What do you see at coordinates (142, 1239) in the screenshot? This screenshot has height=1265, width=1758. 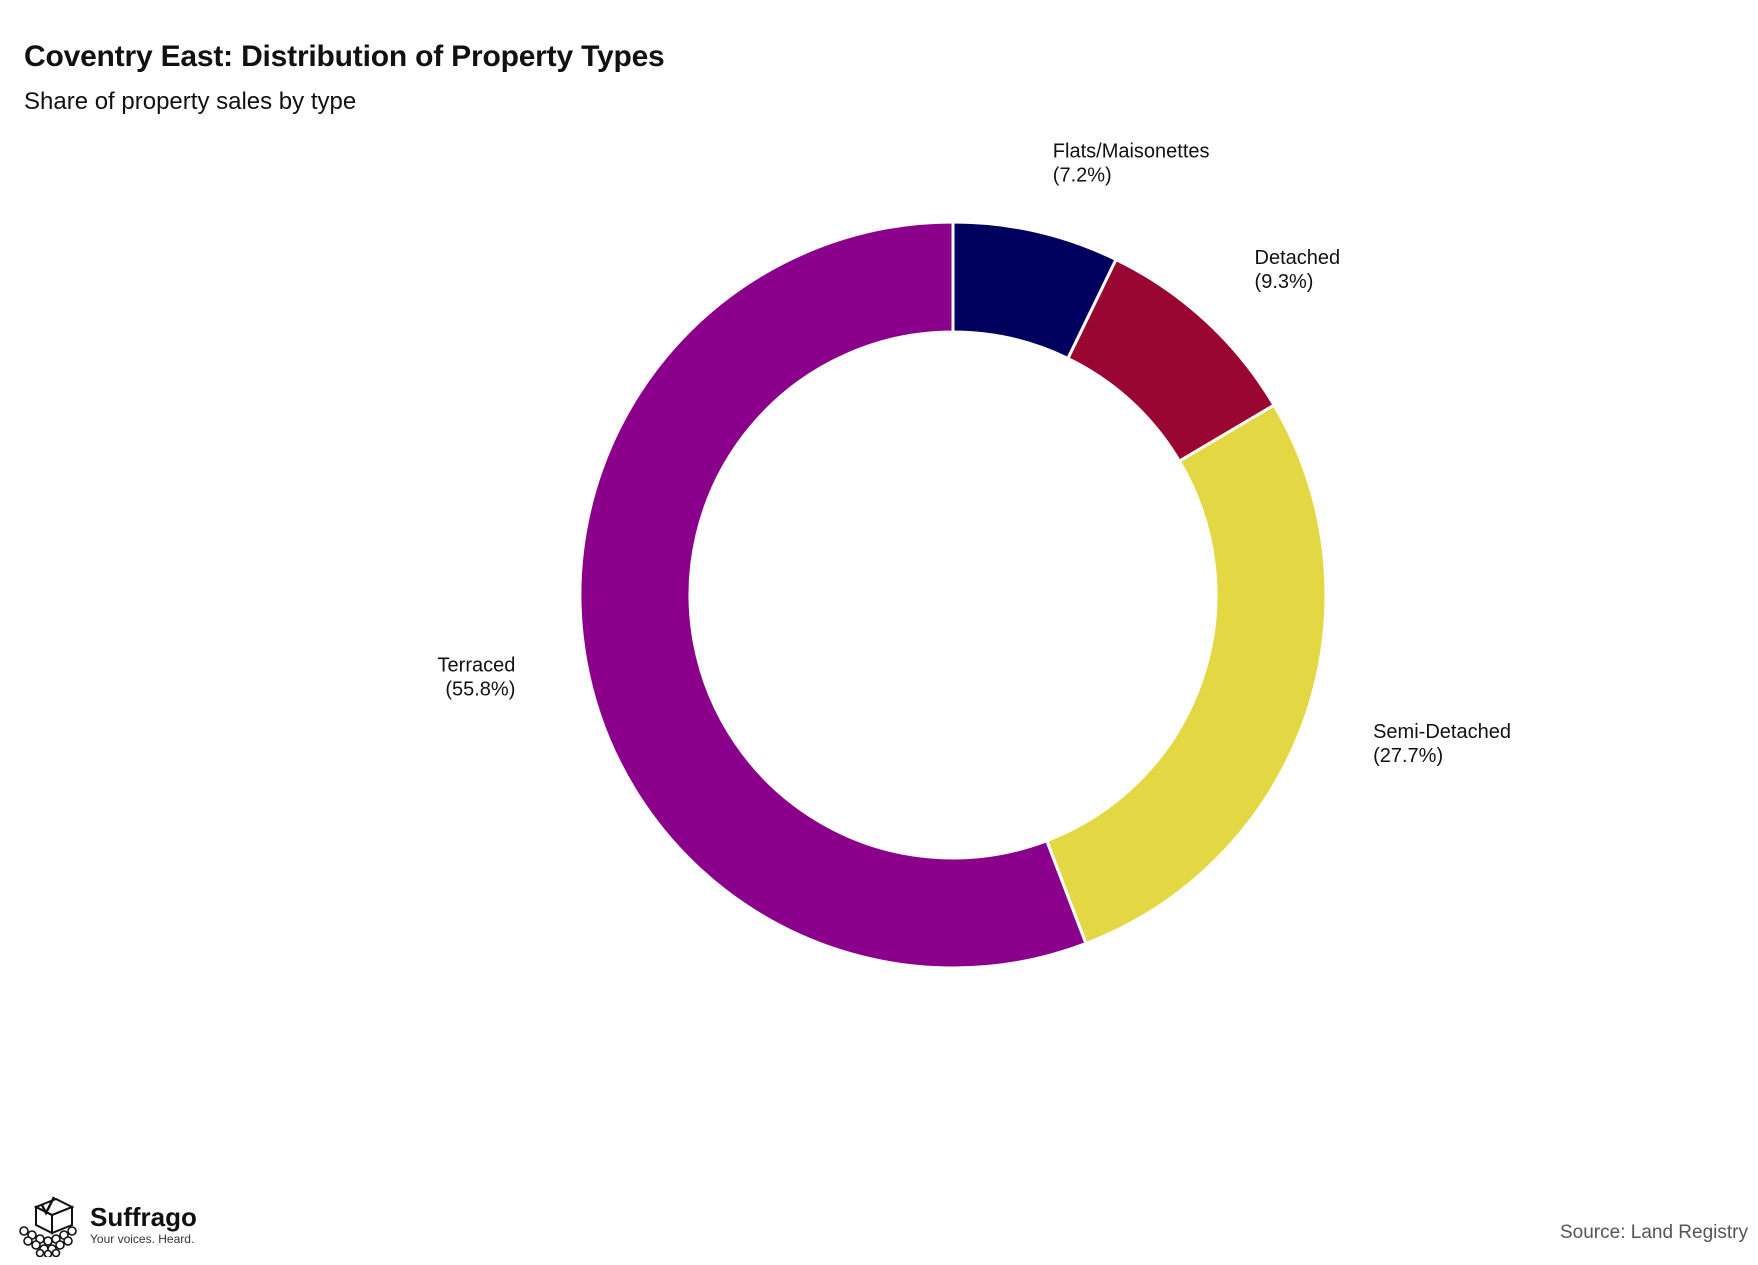 I see `logo-tagline: Your voices. Heard.` at bounding box center [142, 1239].